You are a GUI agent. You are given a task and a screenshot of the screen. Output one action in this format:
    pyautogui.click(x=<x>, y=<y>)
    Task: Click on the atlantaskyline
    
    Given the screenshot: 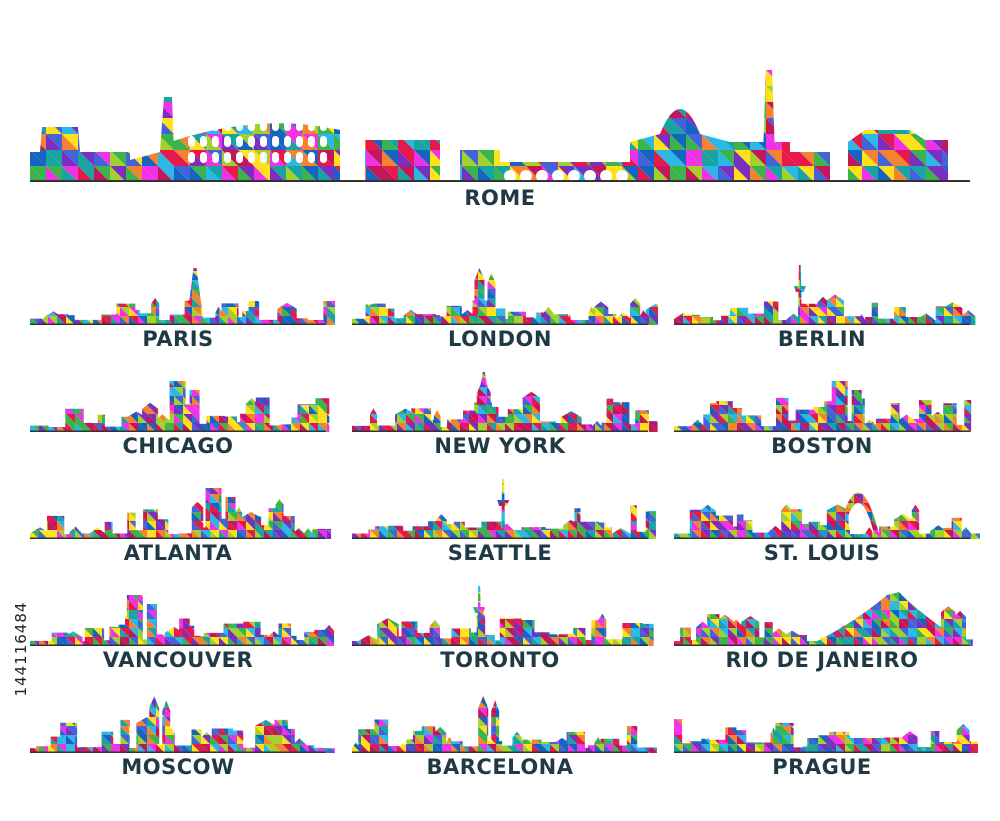 What is the action you would take?
    pyautogui.click(x=181, y=513)
    